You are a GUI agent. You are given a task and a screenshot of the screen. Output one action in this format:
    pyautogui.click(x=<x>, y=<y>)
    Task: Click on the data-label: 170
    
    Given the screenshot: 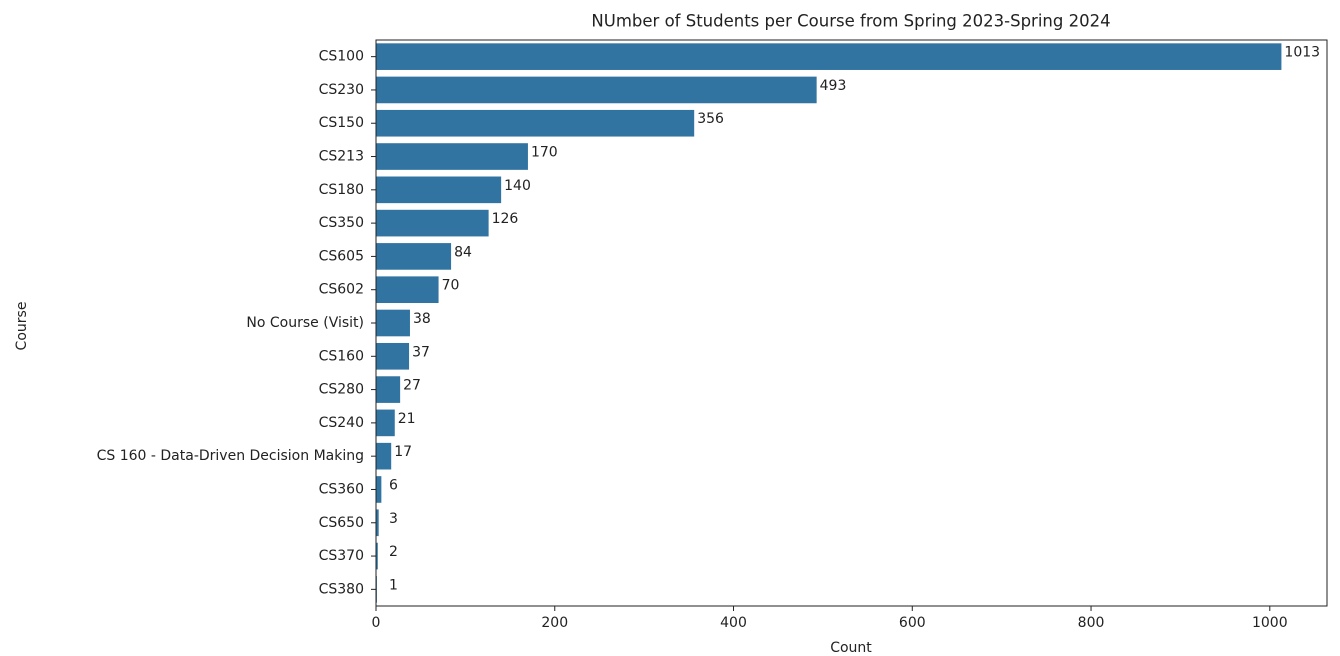 What is the action you would take?
    pyautogui.click(x=544, y=153)
    